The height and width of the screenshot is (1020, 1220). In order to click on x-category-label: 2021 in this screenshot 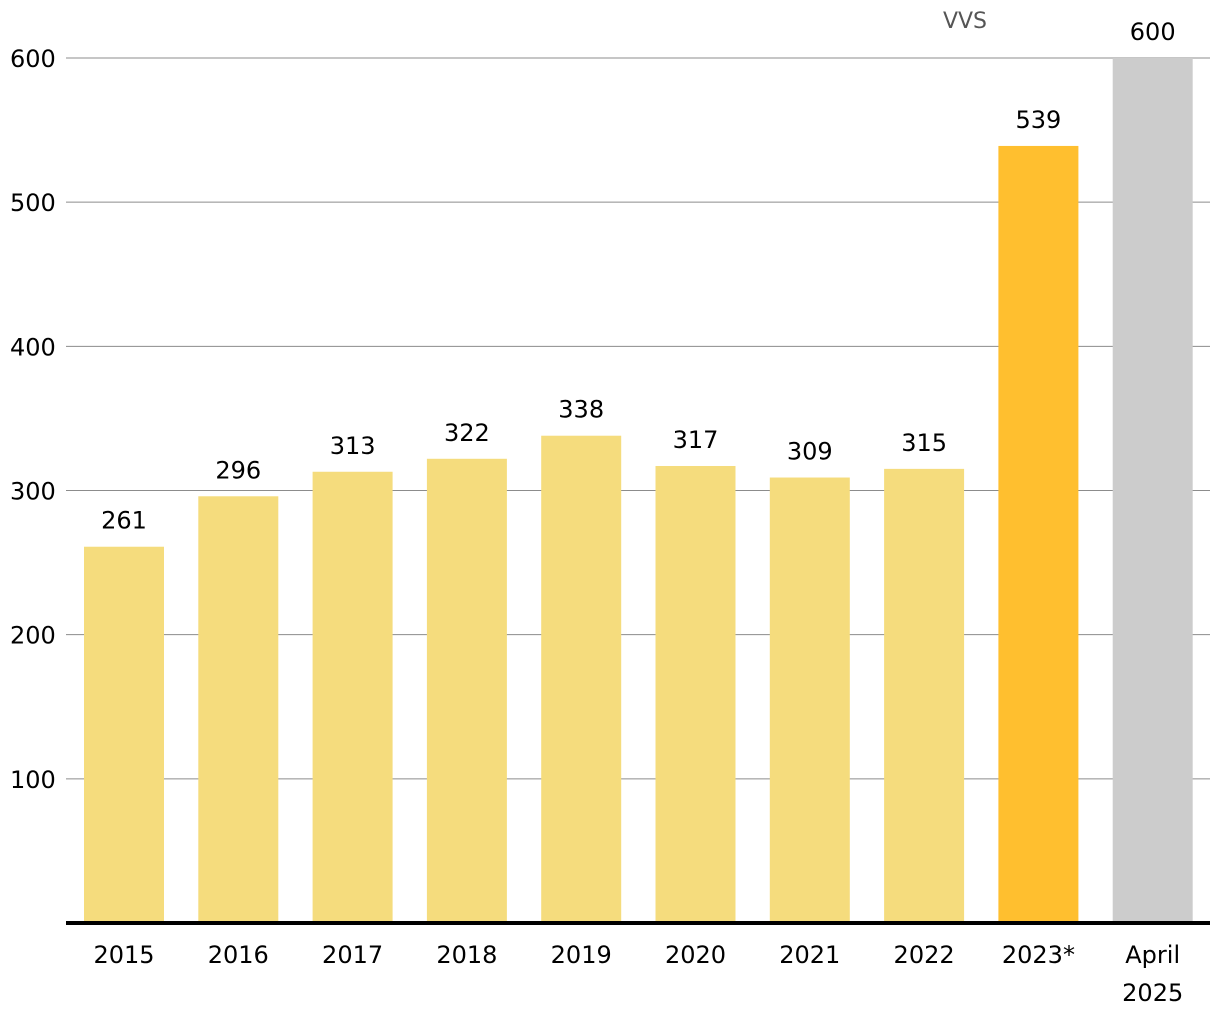, I will do `click(809, 955)`.